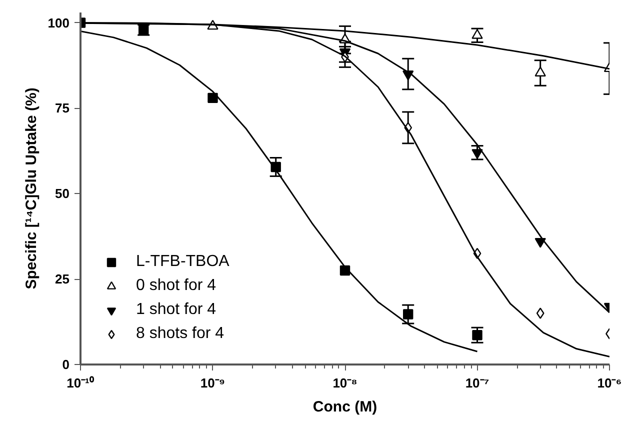 This screenshot has width=631, height=424. What do you see at coordinates (213, 383) in the screenshot?
I see `x-tick-label: 10⁻⁹` at bounding box center [213, 383].